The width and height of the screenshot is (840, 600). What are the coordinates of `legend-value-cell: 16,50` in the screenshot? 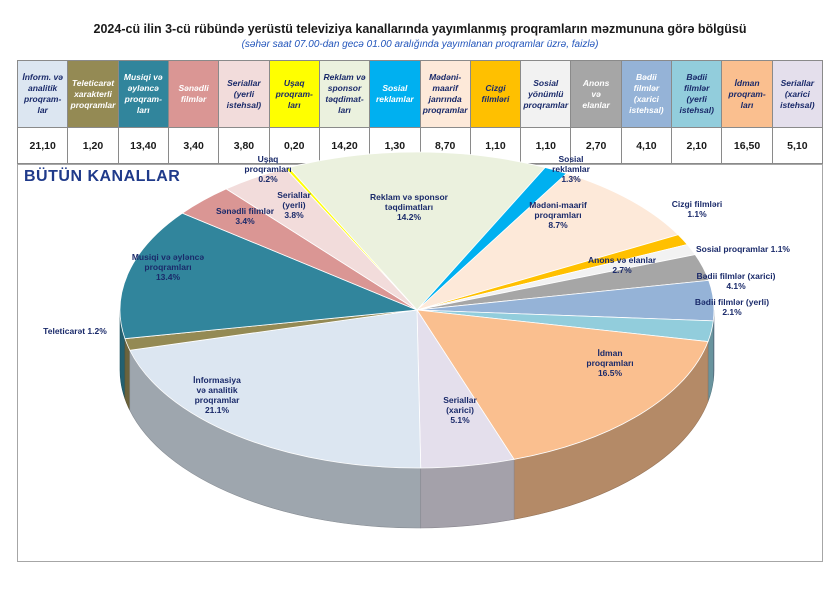 It's located at (747, 145).